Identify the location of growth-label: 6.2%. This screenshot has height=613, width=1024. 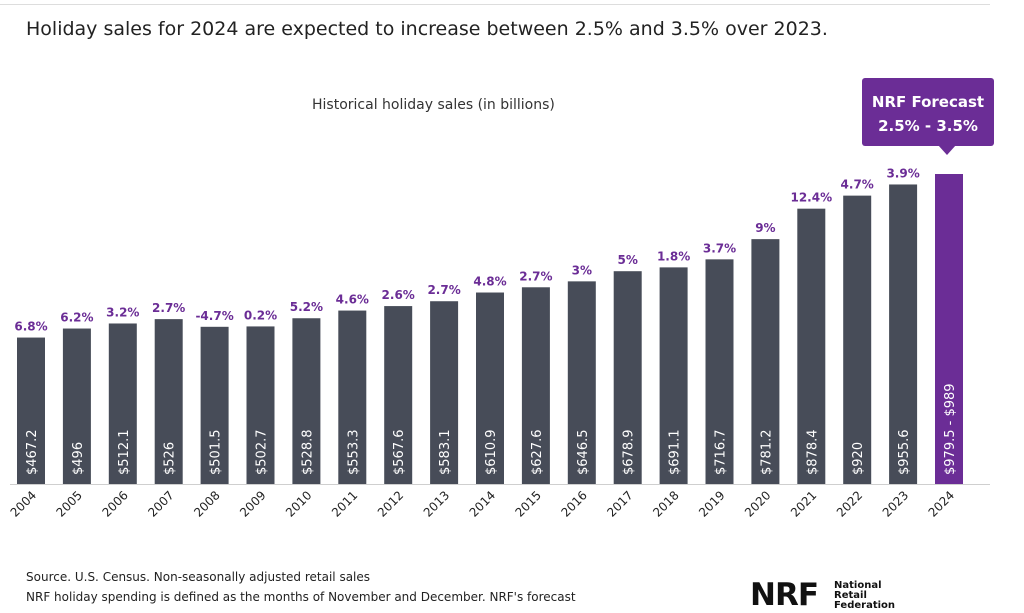
(76, 318).